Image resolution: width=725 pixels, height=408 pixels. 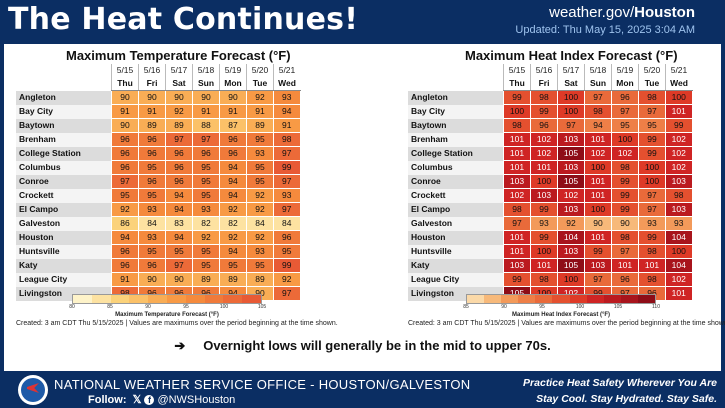 I want to click on value-cell: 87, so click(x=233, y=125).